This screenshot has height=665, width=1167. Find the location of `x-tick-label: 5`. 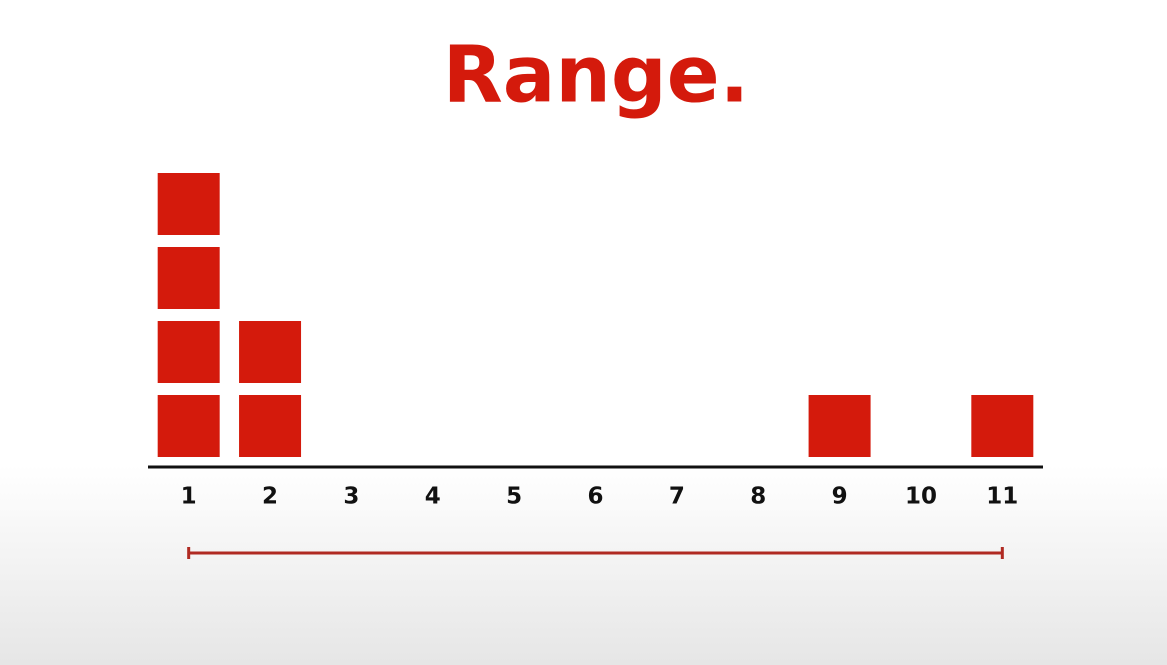

x-tick-label: 5 is located at coordinates (514, 497).